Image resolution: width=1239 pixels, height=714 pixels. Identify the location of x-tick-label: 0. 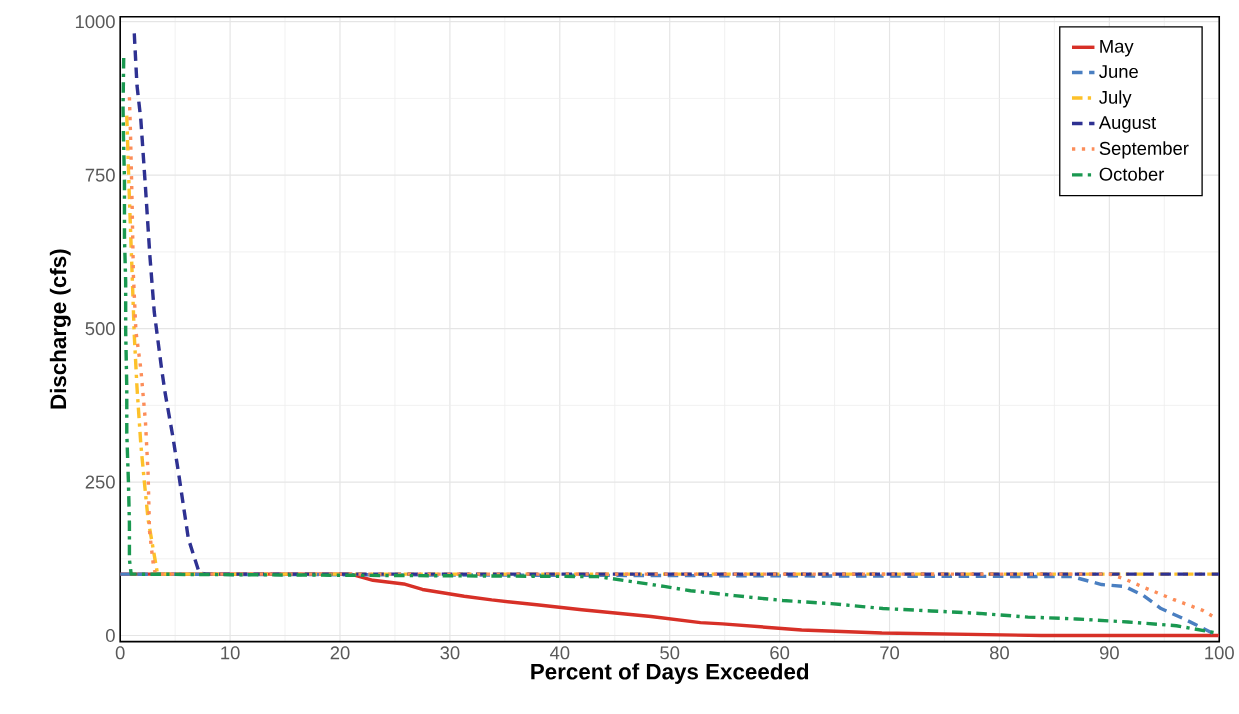
(120, 653).